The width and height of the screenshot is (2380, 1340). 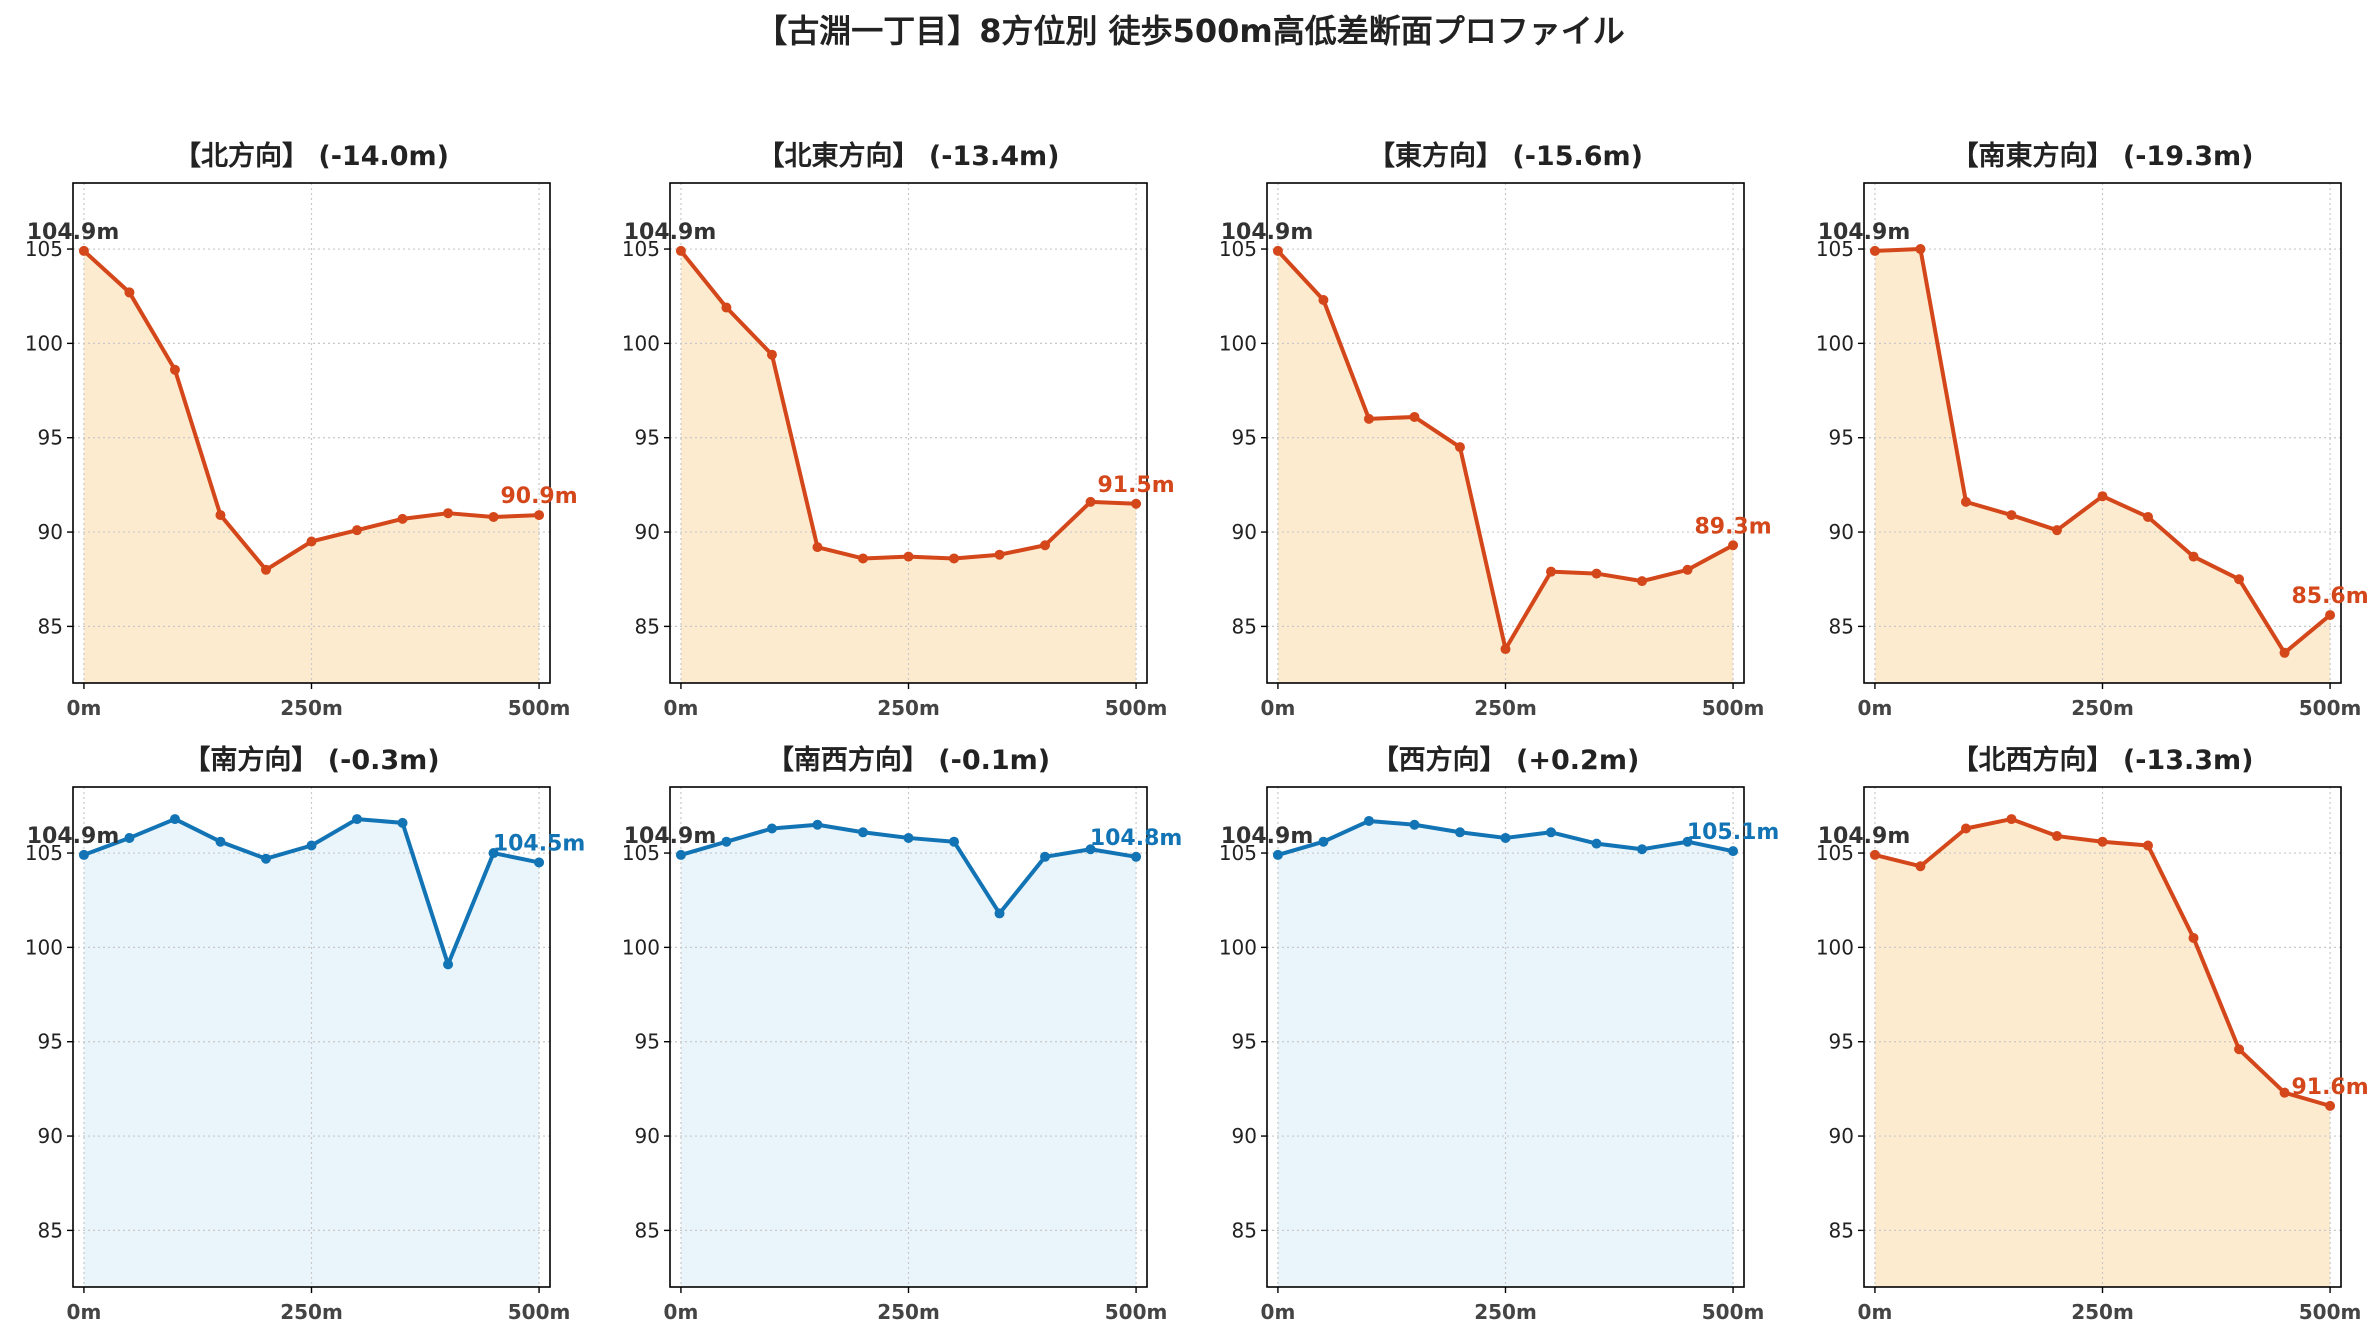 What do you see at coordinates (1136, 838) in the screenshot?
I see `end-elevation-label: 104.8m` at bounding box center [1136, 838].